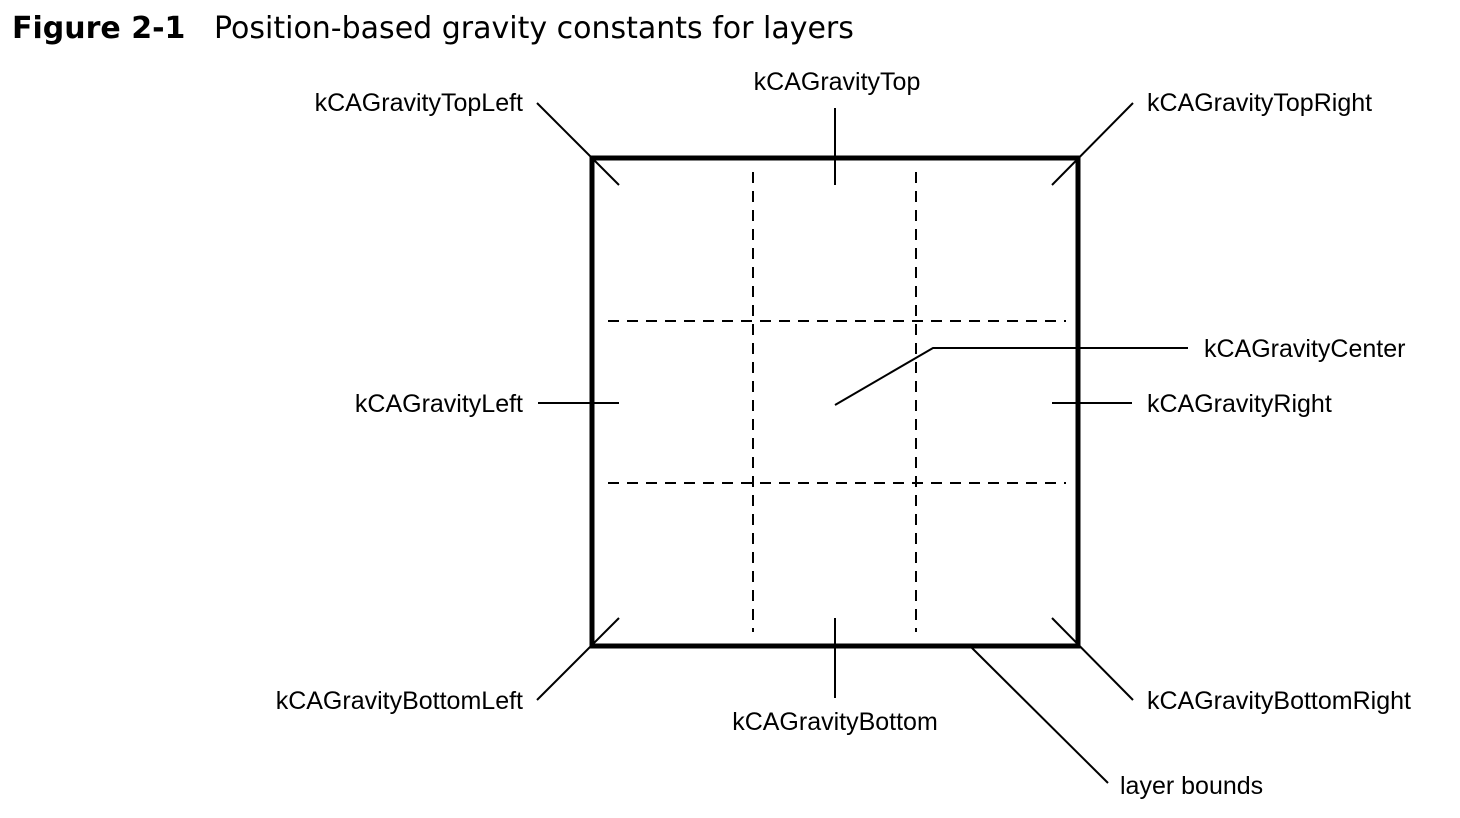  What do you see at coordinates (1039, 714) in the screenshot?
I see `leader-layer-bounds` at bounding box center [1039, 714].